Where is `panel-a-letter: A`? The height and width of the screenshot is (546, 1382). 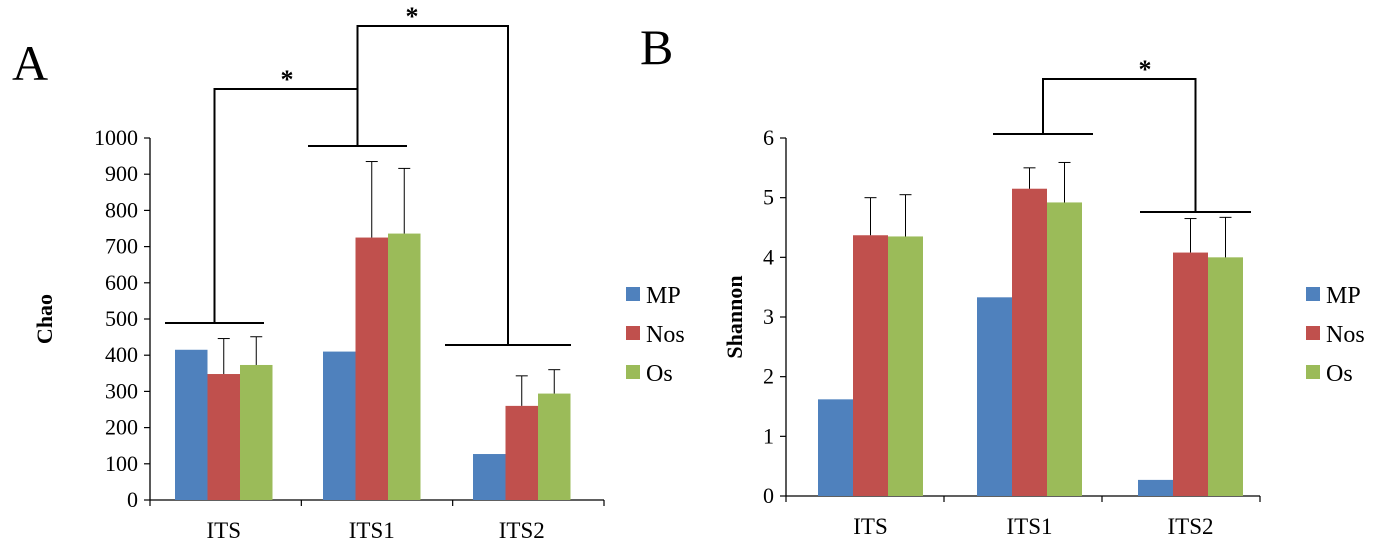
panel-a-letter: A is located at coordinates (30, 63).